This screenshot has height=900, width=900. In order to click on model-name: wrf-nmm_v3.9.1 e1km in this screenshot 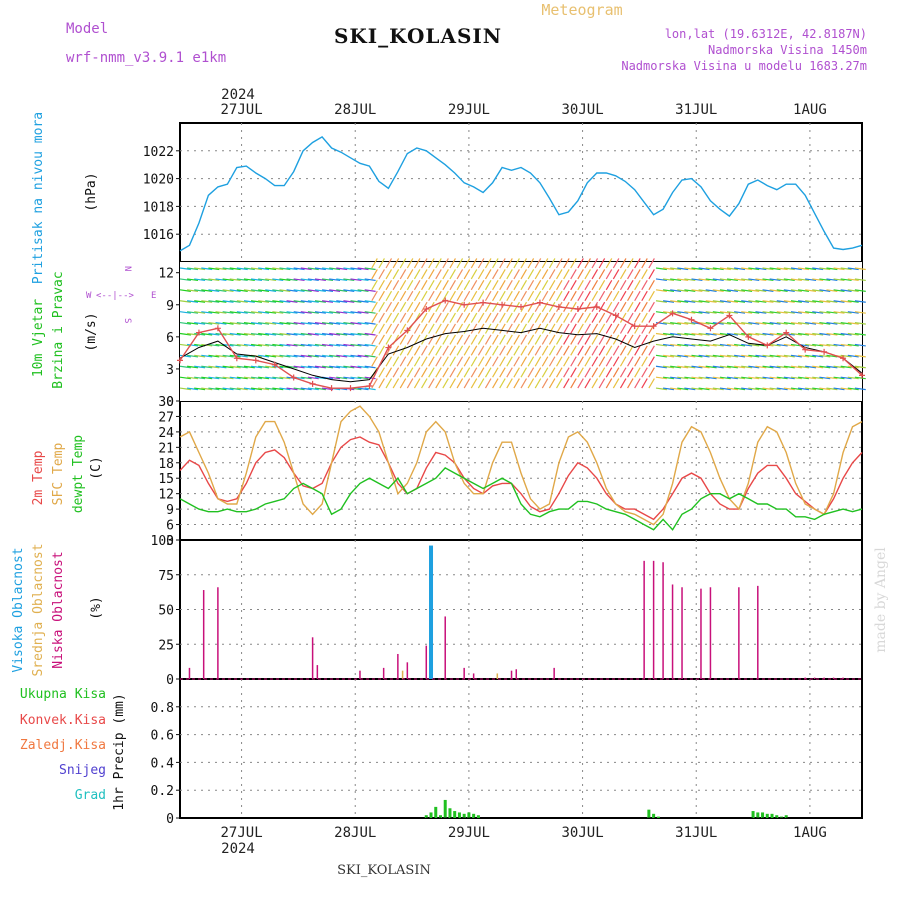, I will do `click(146, 58)`.